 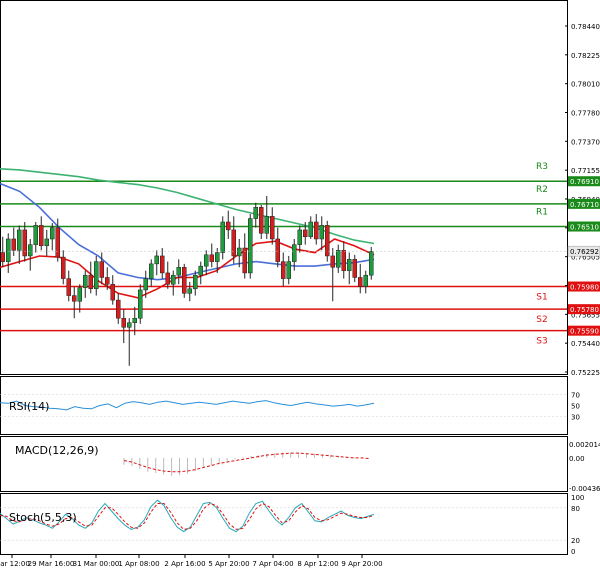 What do you see at coordinates (43, 517) in the screenshot?
I see `stoch-label: Stoch(5,5,3)` at bounding box center [43, 517].